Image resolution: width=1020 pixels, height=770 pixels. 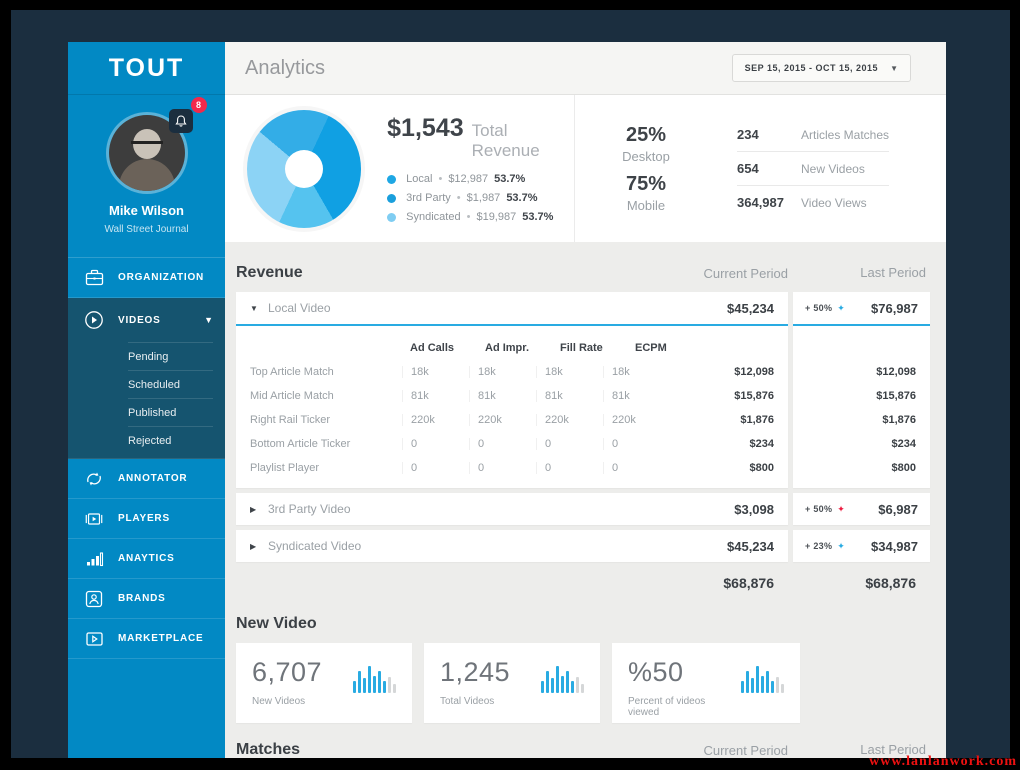 What do you see at coordinates (656, 672) in the screenshot?
I see `card-value: %50` at bounding box center [656, 672].